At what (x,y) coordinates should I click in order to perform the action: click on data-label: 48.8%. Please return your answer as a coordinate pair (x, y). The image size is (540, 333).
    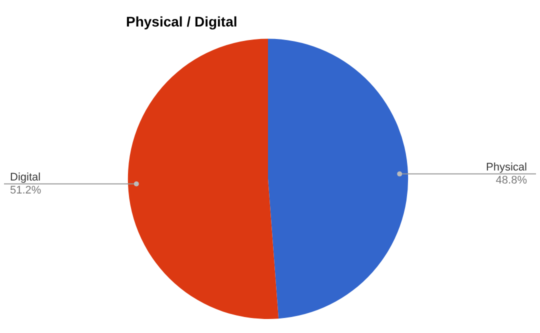
    Looking at the image, I should click on (512, 180).